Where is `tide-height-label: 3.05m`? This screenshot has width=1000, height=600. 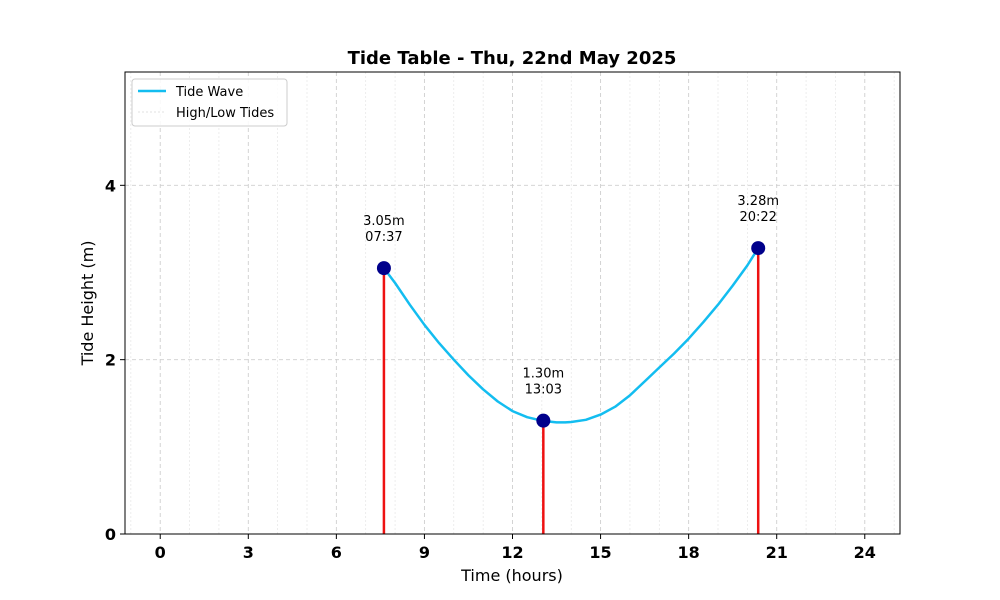 tide-height-label: 3.05m is located at coordinates (384, 221).